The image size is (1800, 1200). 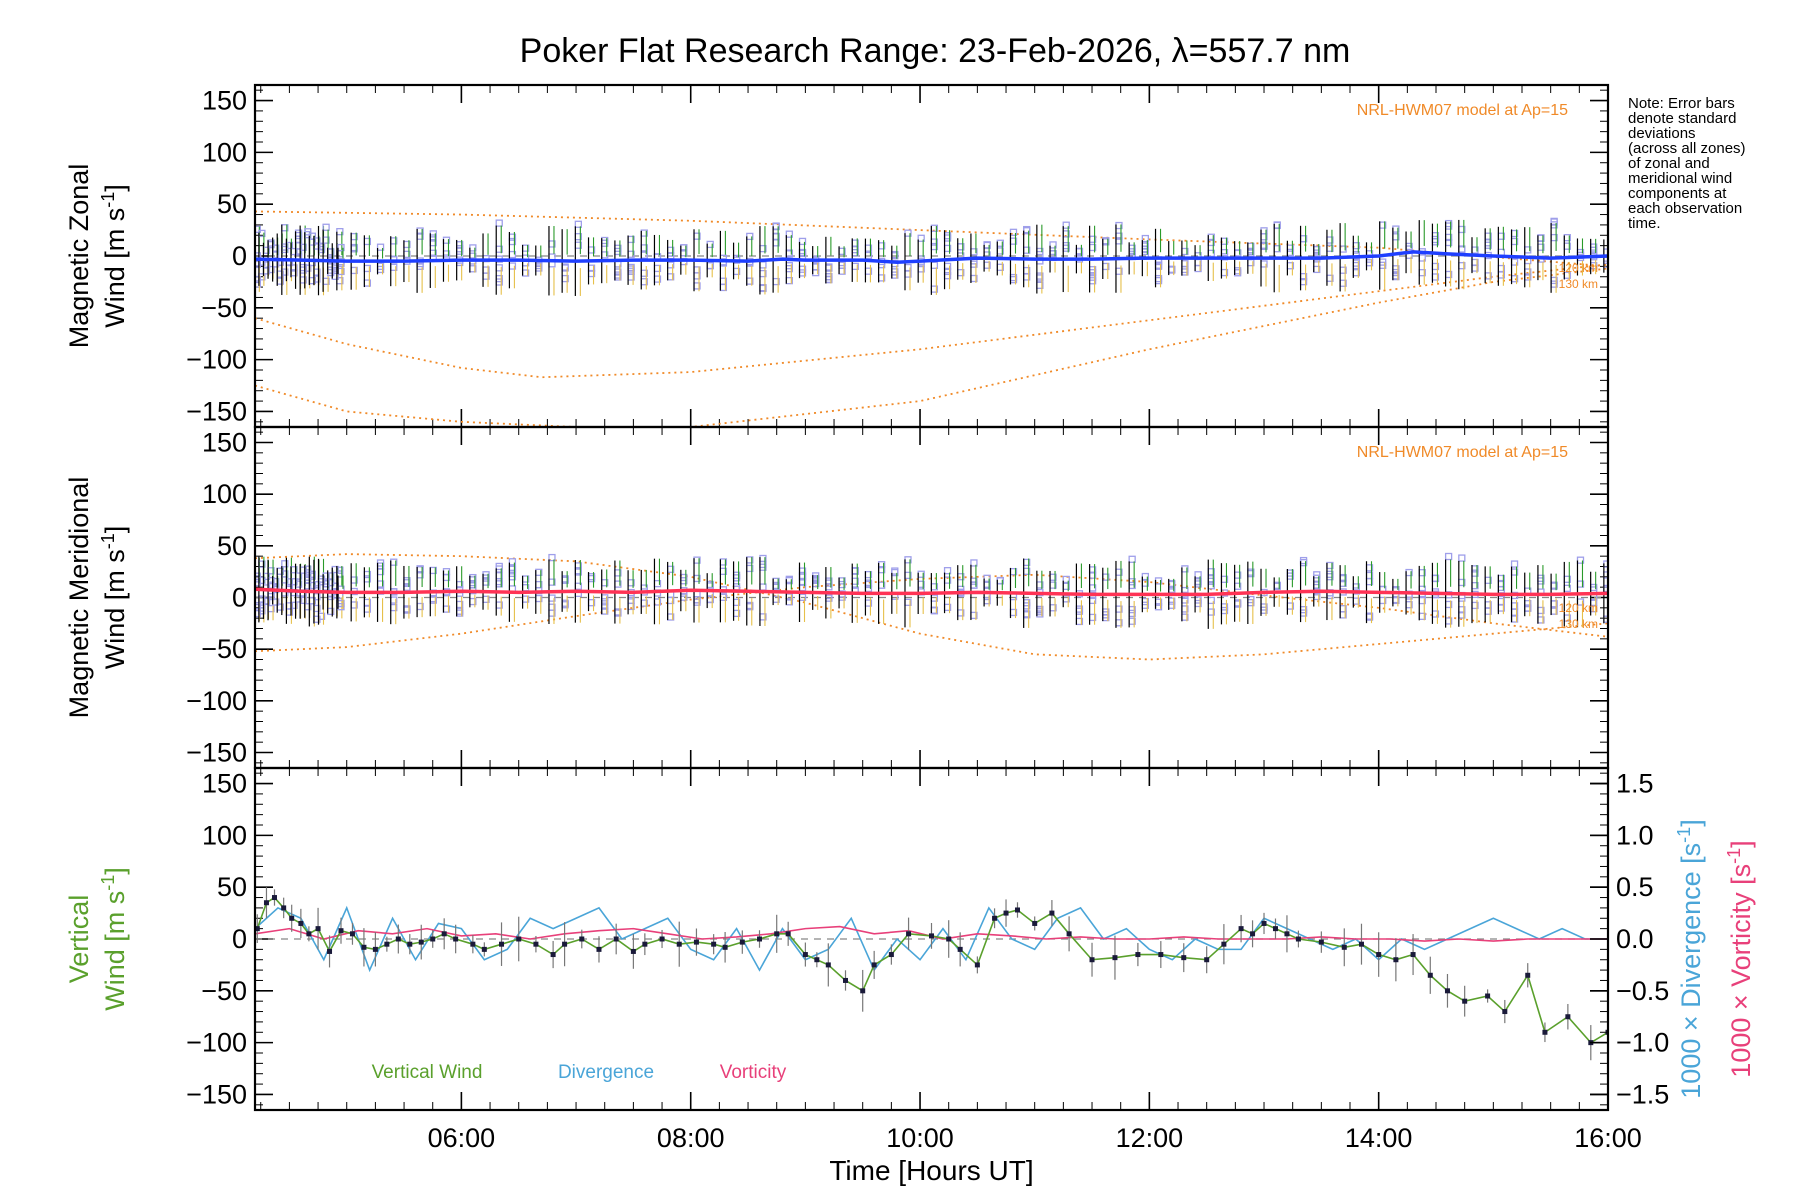 What do you see at coordinates (606, 1072) in the screenshot?
I see `legend-entry: Divergence` at bounding box center [606, 1072].